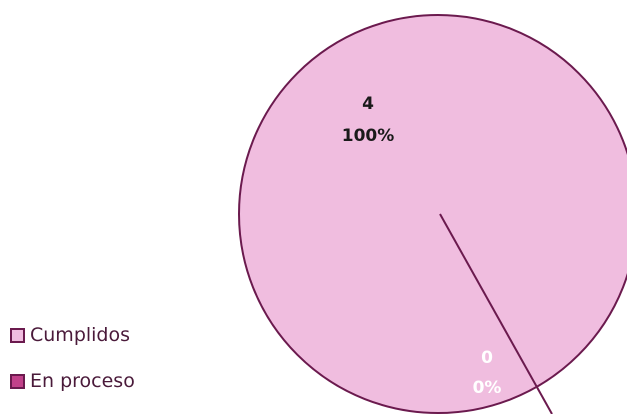 The image size is (627, 414). I want to click on data-label-percent-cumplidos: 100%, so click(368, 136).